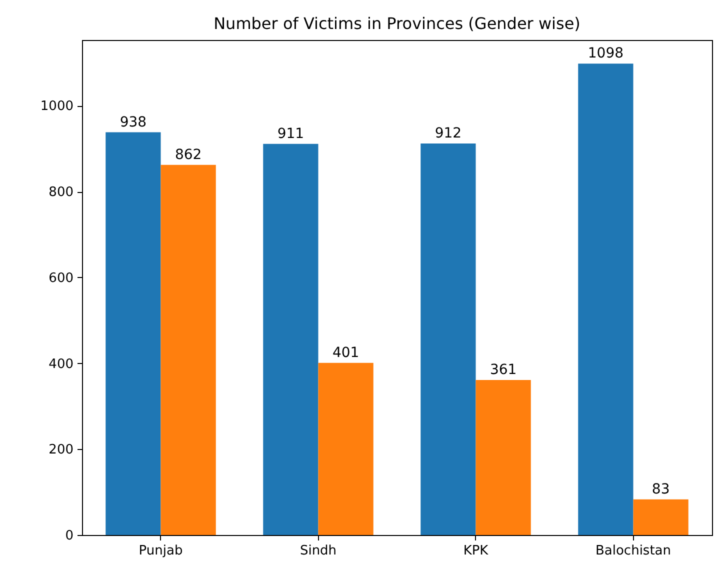 The height and width of the screenshot is (564, 720). What do you see at coordinates (503, 370) in the screenshot?
I see `data-label: 361` at bounding box center [503, 370].